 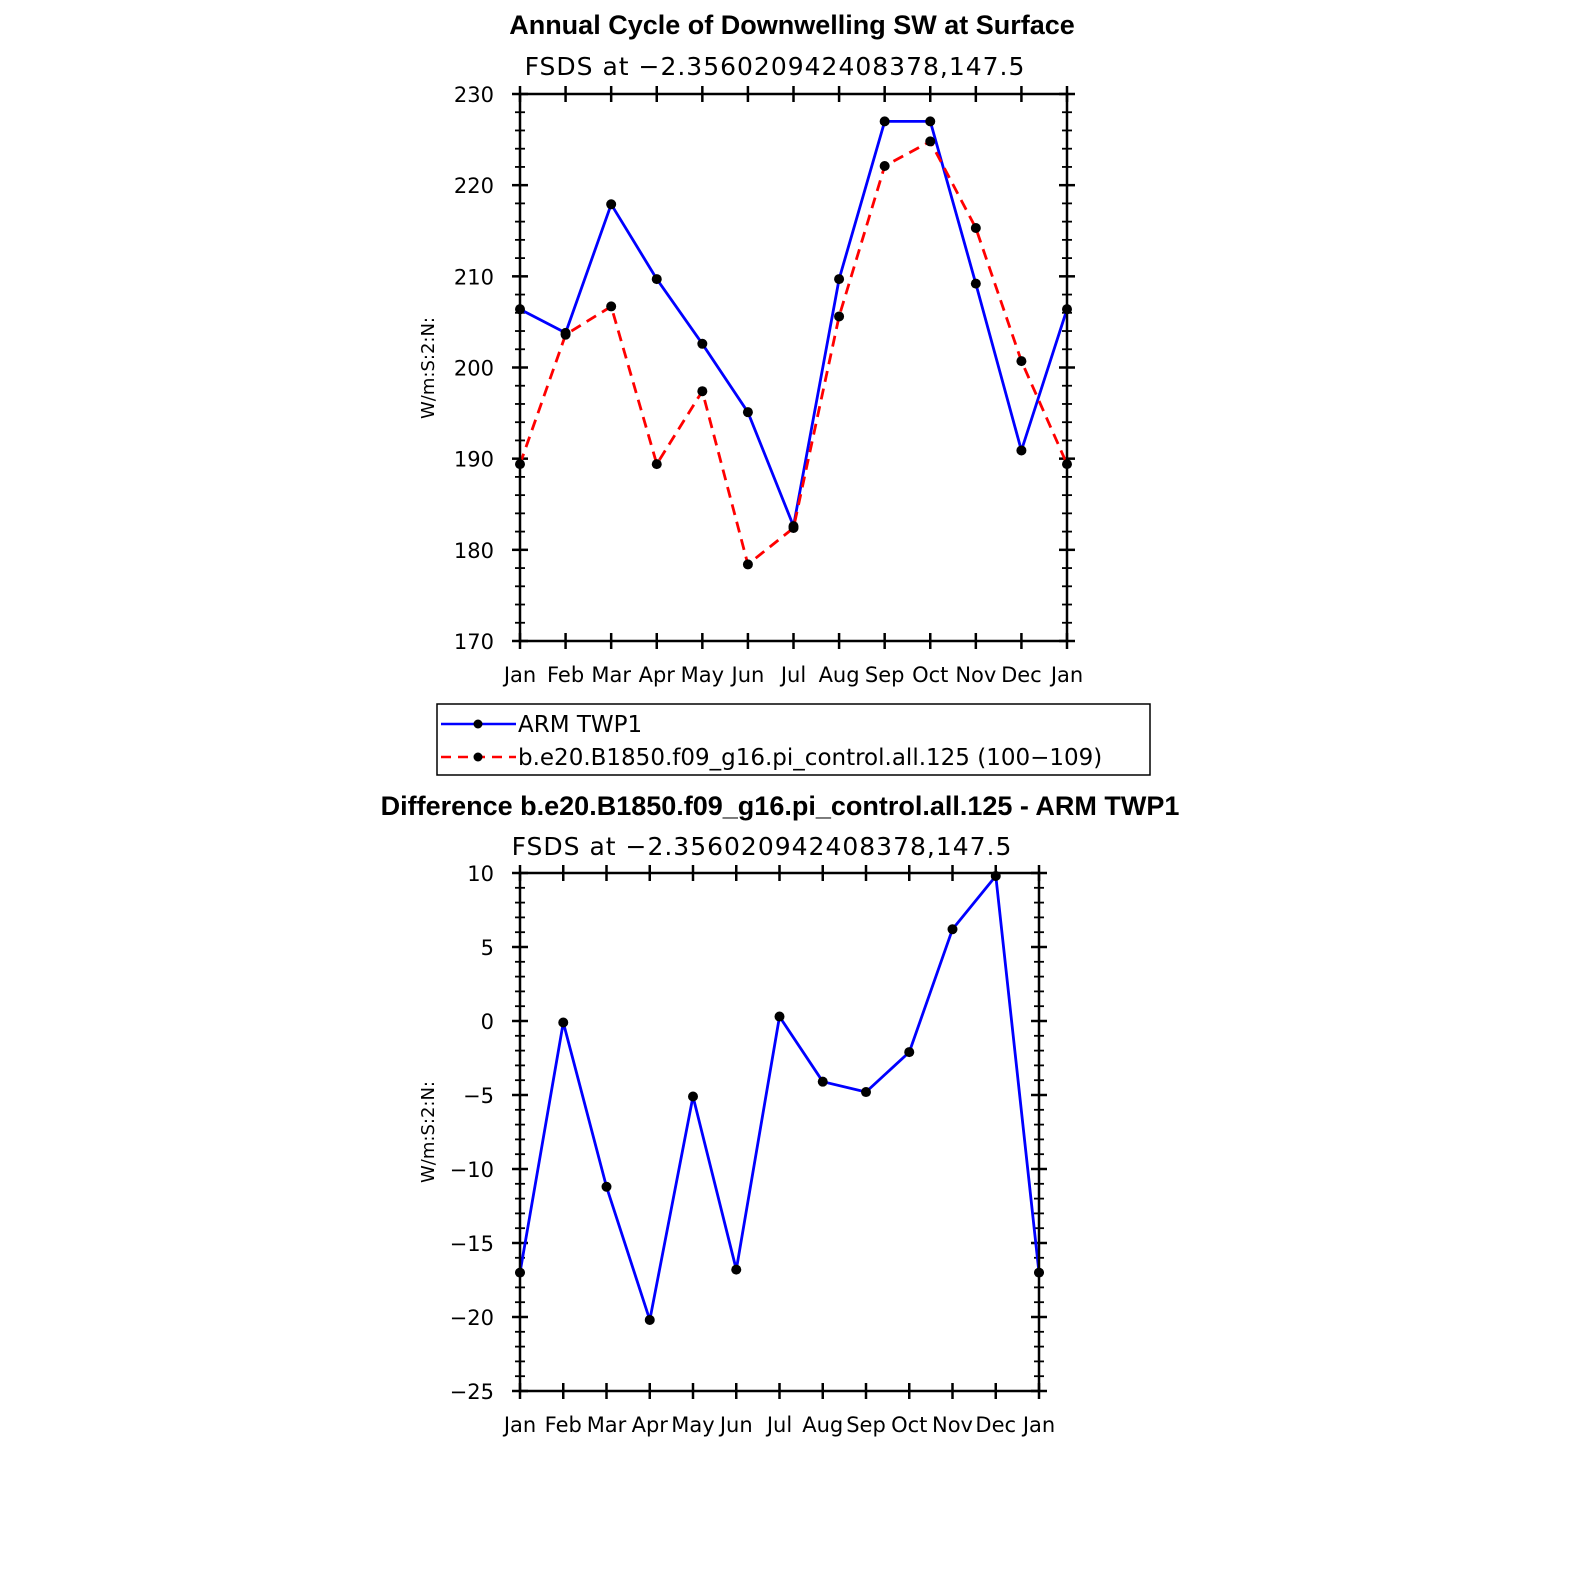 I want to click on y-tick-label: −10, so click(x=472, y=1170).